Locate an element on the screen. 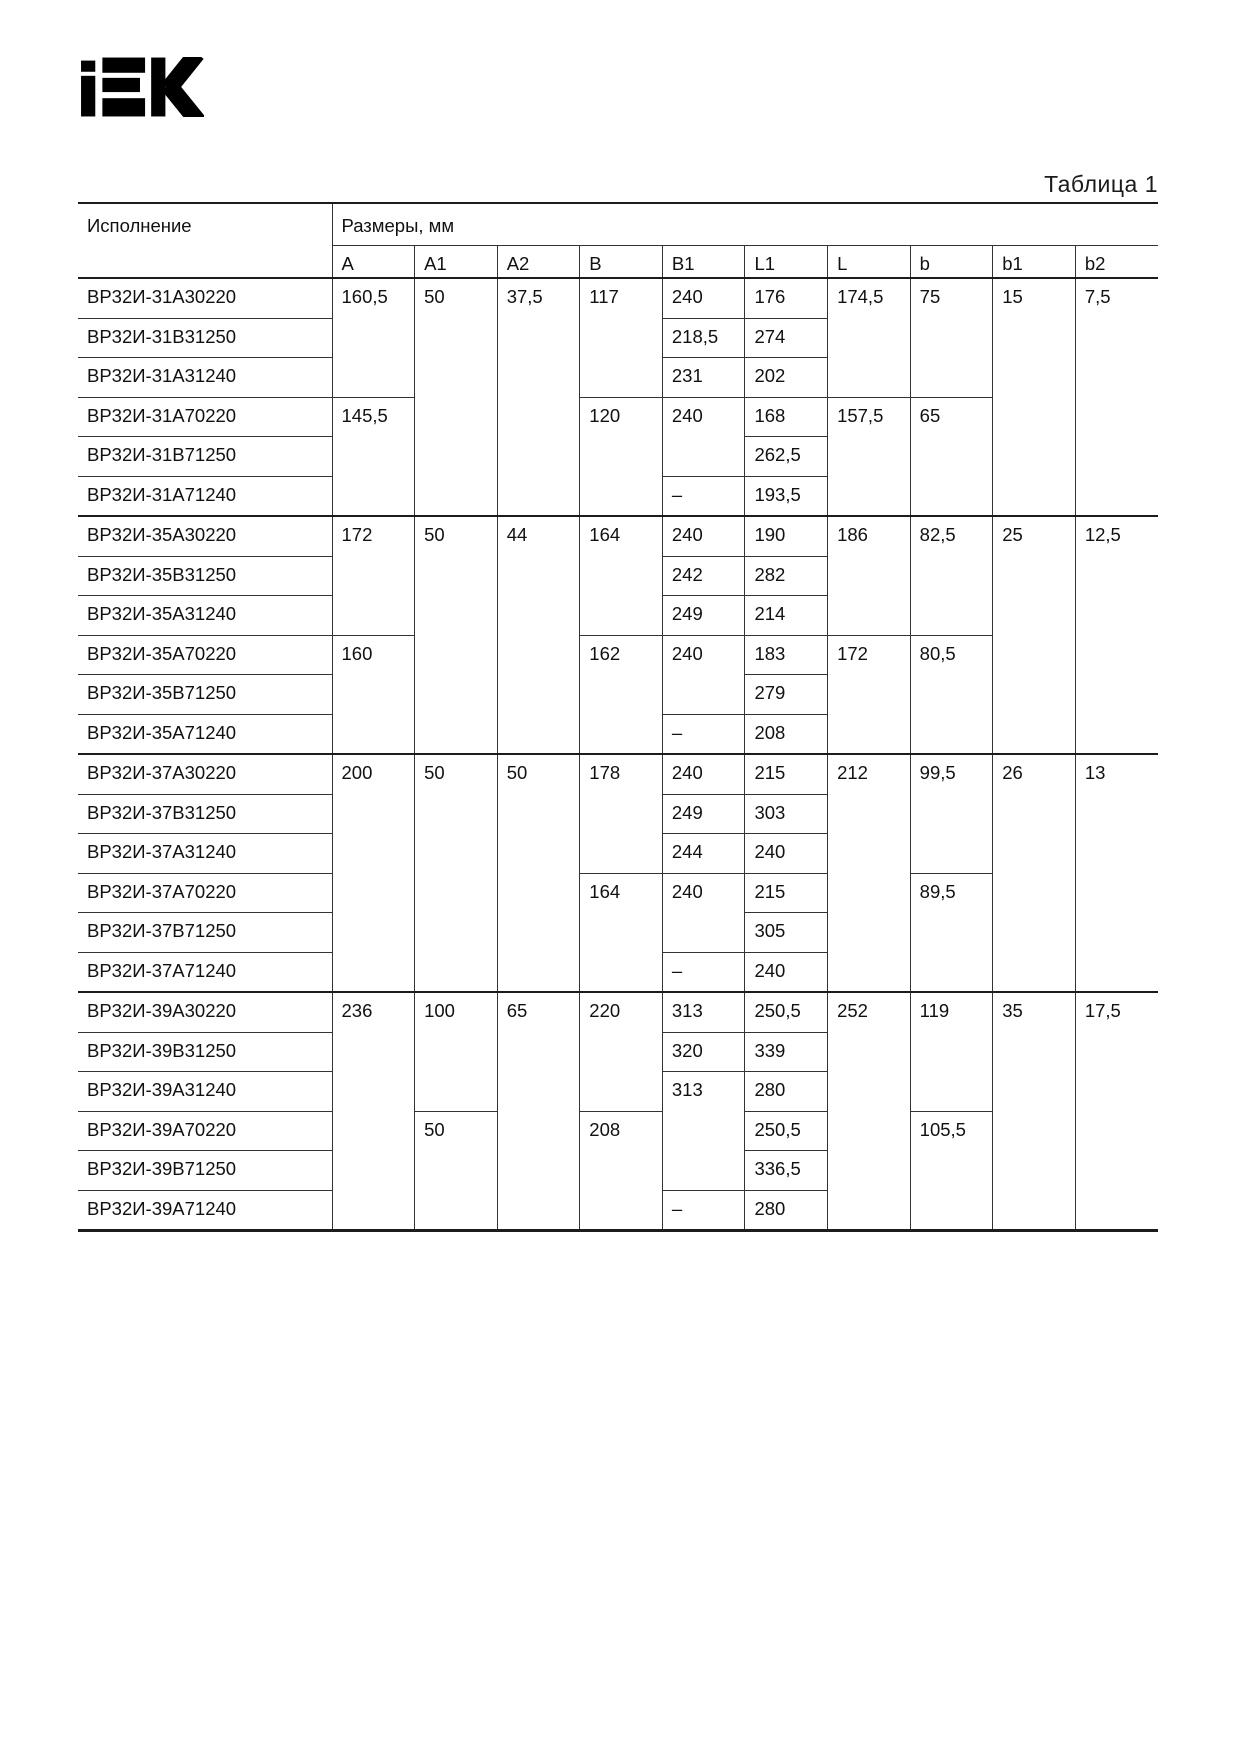  value-cell-L: 212 is located at coordinates (869, 873).